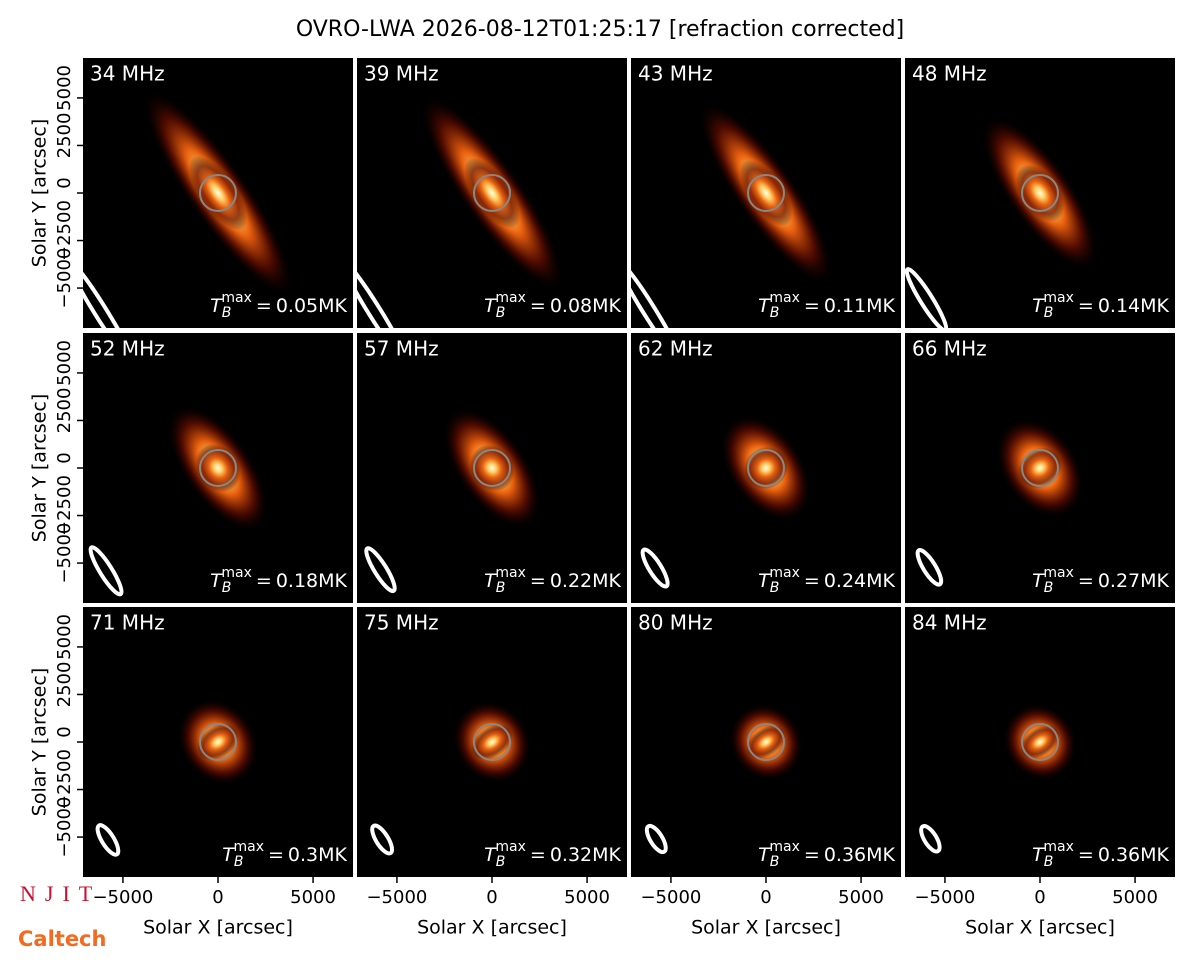  Describe the element at coordinates (401, 349) in the screenshot. I see `frequency-label: 57 MHz` at that location.